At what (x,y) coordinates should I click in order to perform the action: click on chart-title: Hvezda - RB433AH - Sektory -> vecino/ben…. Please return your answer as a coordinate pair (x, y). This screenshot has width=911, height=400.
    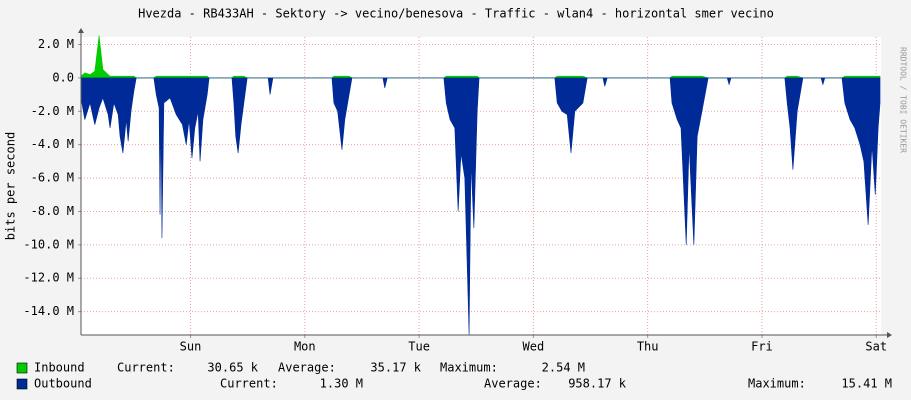
    Looking at the image, I should click on (456, 14).